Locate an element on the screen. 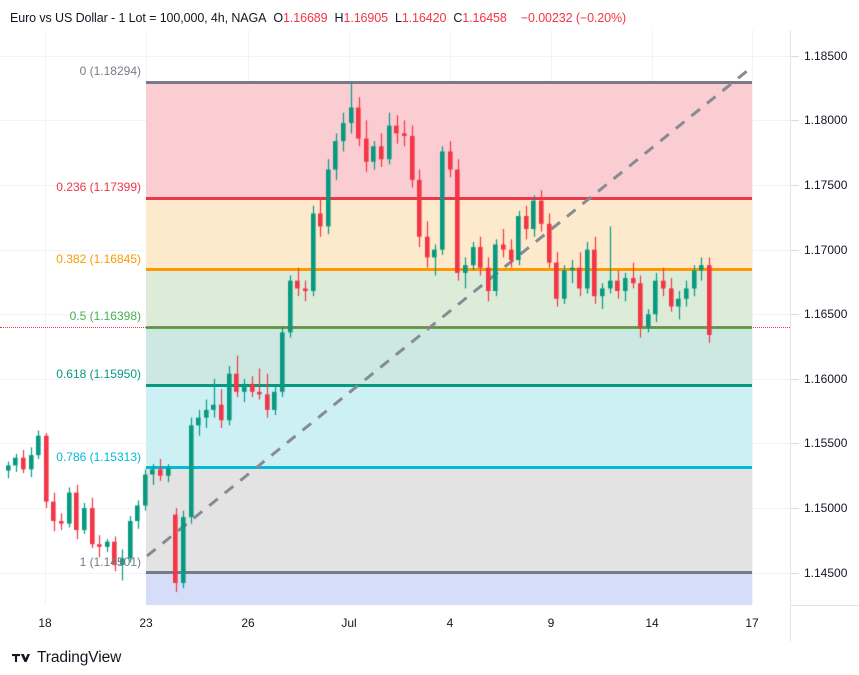  close-value: 1.16458 is located at coordinates (484, 18).